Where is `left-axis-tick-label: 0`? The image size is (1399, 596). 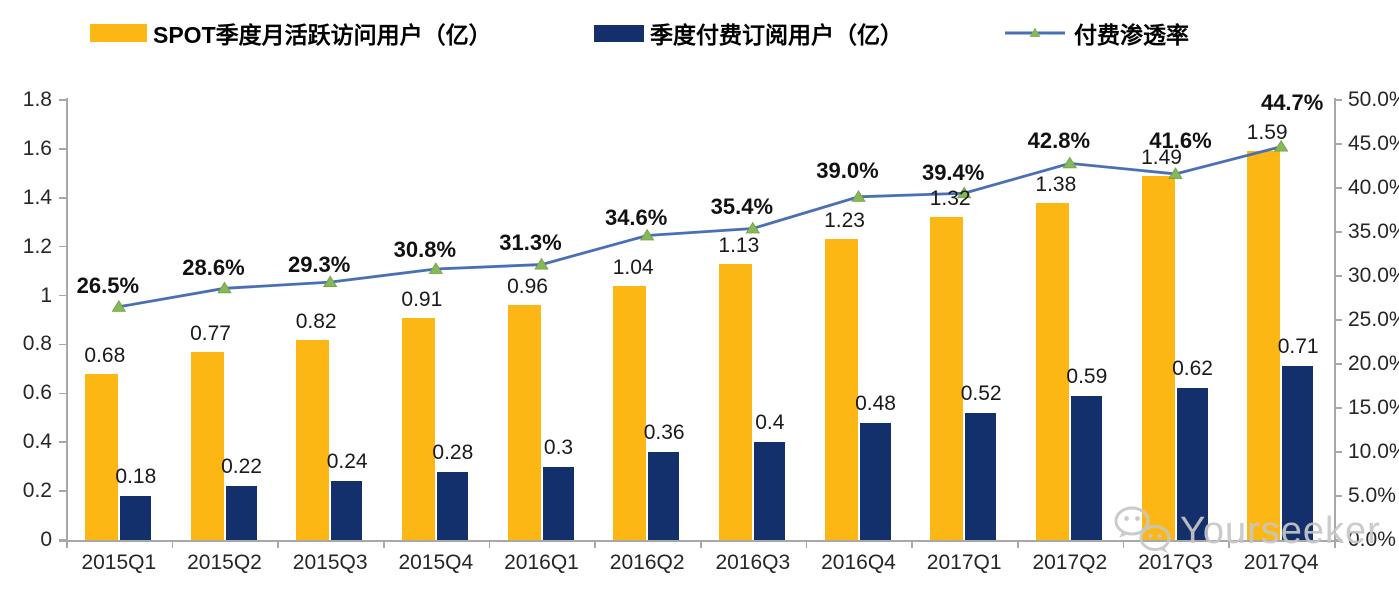 left-axis-tick-label: 0 is located at coordinates (46, 539).